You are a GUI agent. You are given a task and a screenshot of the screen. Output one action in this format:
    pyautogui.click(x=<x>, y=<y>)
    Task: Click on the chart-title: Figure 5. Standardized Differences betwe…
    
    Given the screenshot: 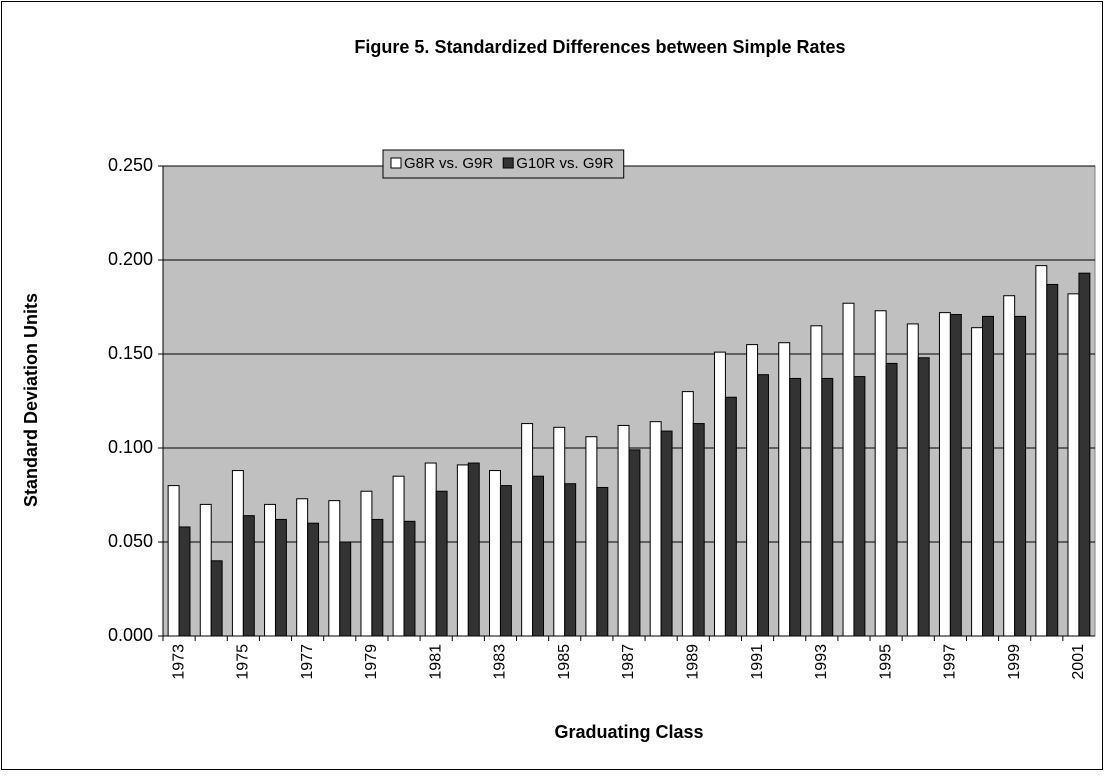 What is the action you would take?
    pyautogui.click(x=599, y=47)
    